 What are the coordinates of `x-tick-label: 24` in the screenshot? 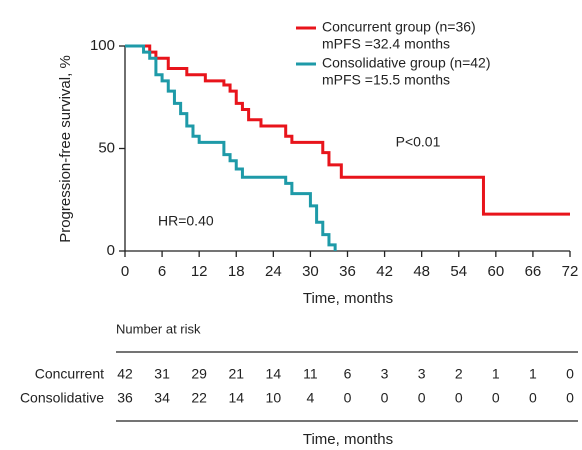 It's located at (273, 271).